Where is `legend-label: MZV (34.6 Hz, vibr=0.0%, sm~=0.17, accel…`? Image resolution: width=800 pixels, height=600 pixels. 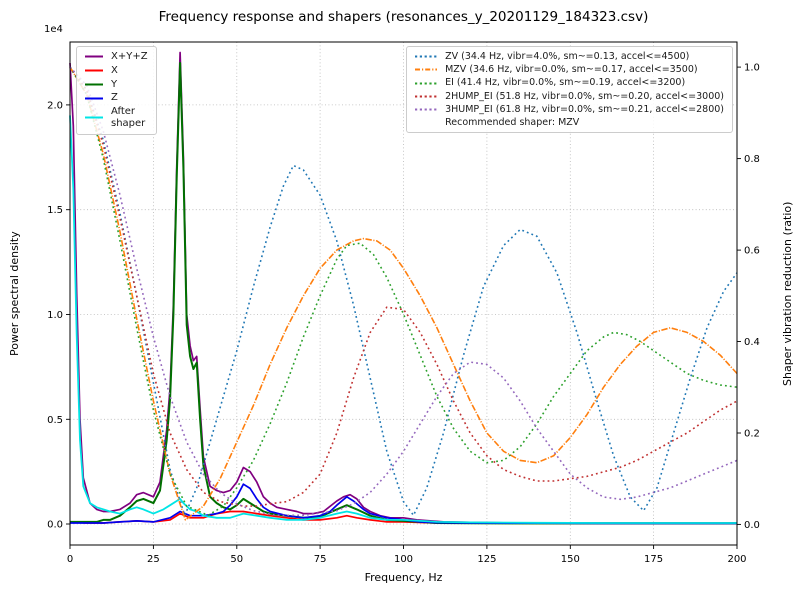
legend-label: MZV (34.6 Hz, vibr=0.0%, sm~=0.17, accel… is located at coordinates (571, 70).